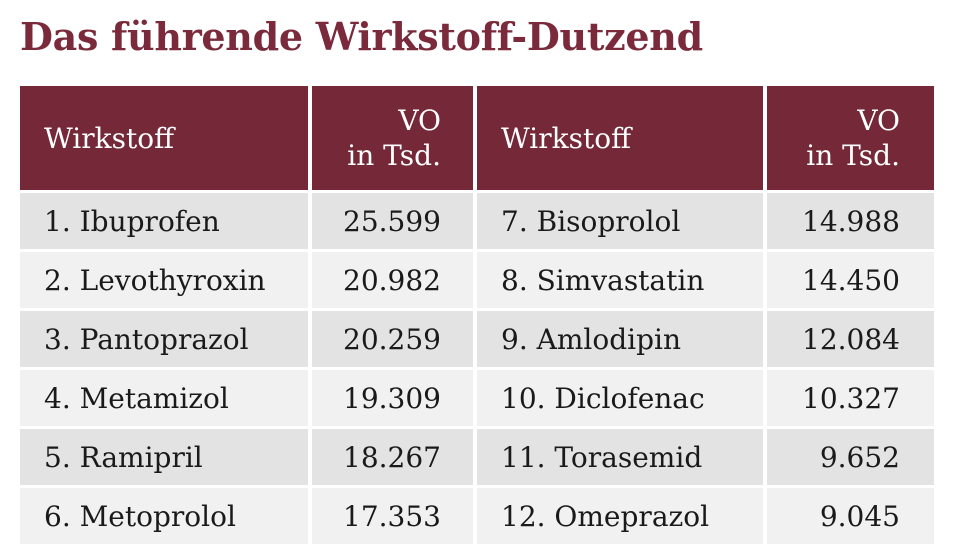 This screenshot has width=960, height=559. I want to click on drug-name-cell: 5. Ramipril, so click(164, 457).